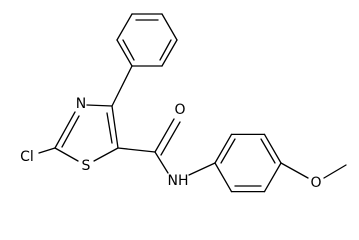  I want to click on atom-label: Cl, so click(27, 157).